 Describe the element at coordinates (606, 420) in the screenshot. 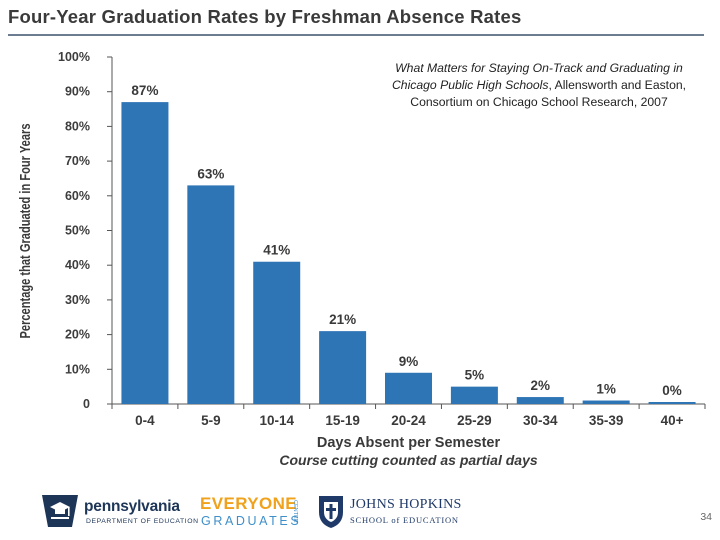

I see `x-tick-label: 35-39` at that location.